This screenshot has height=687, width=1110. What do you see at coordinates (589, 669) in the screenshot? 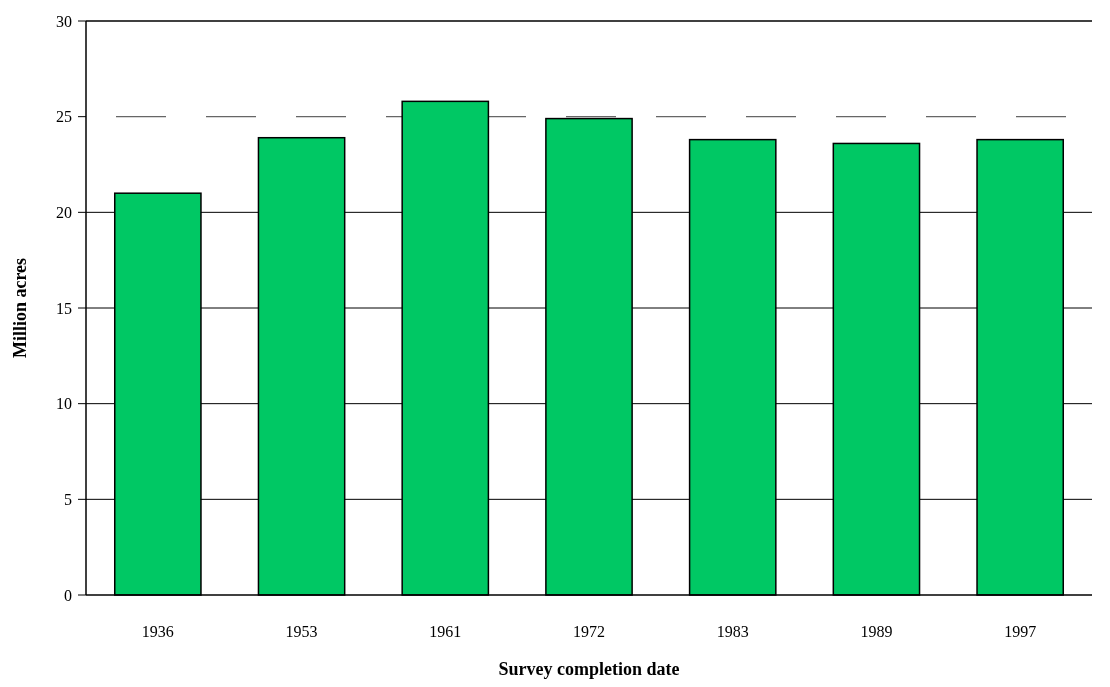
I see `x-axis-title: Survey completion date` at bounding box center [589, 669].